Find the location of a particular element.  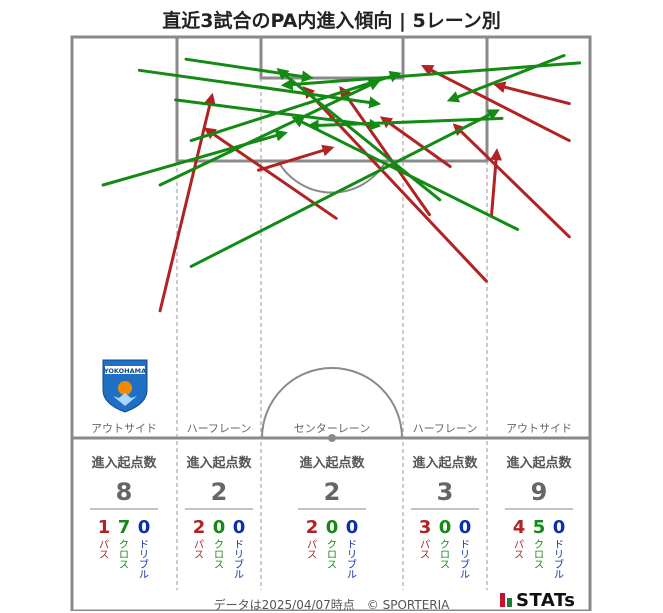

cross-count: 5 is located at coordinates (539, 527).